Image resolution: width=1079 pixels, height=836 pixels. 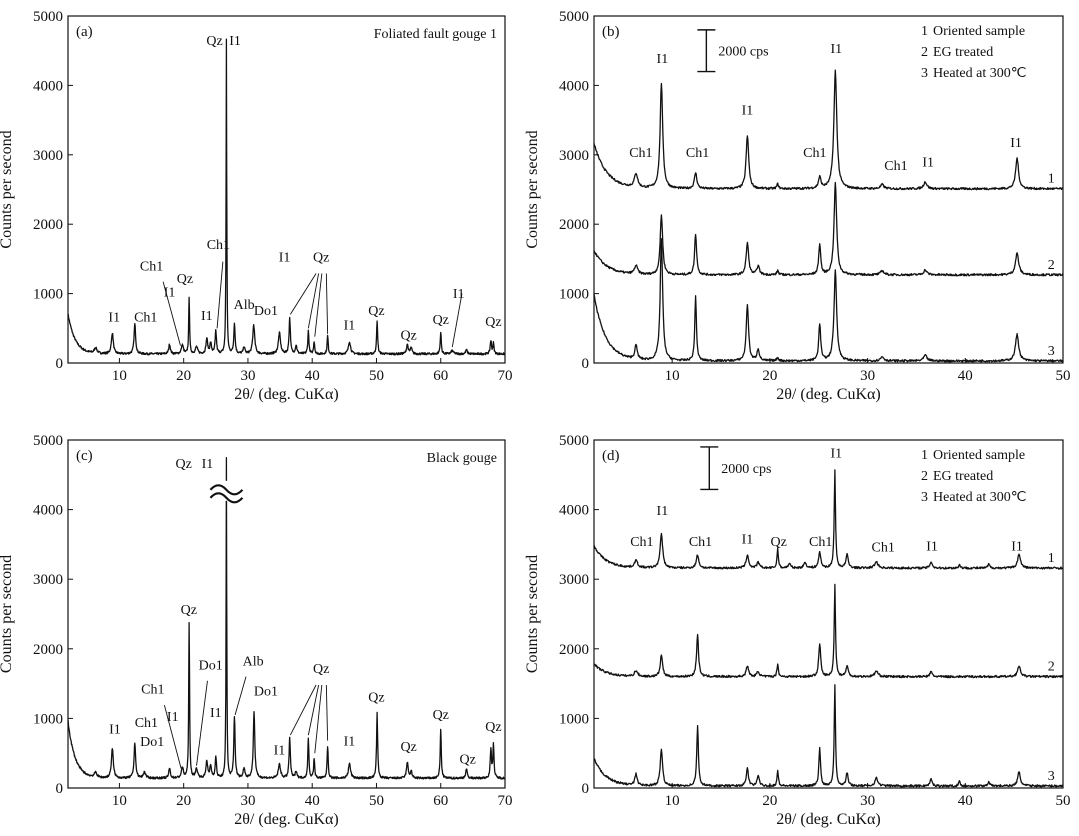 I want to click on legend-entry: Oriented sample, so click(x=979, y=31).